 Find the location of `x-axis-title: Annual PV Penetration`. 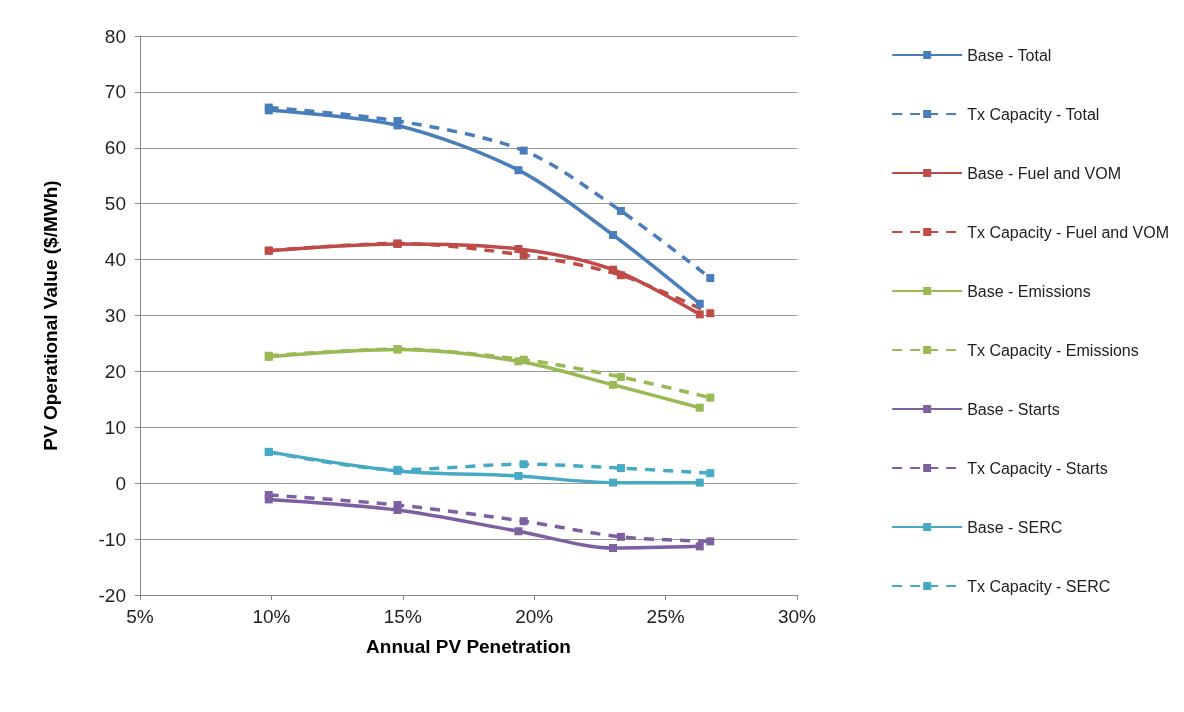

x-axis-title: Annual PV Penetration is located at coordinates (468, 646).